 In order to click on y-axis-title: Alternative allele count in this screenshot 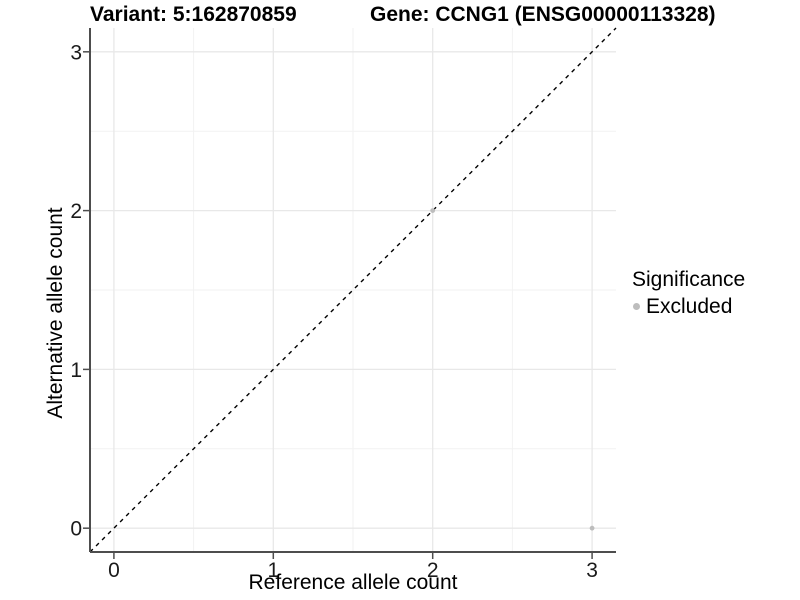, I will do `click(55, 313)`.